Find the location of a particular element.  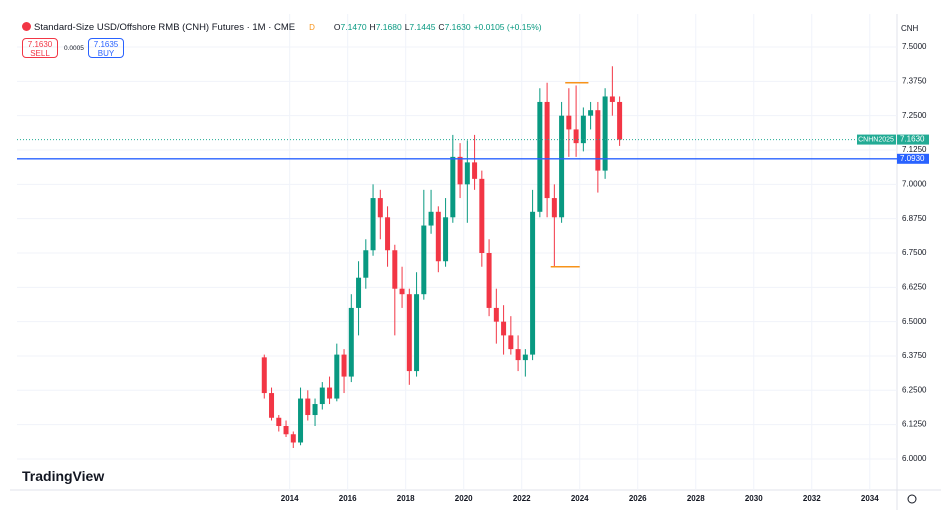

y-tick-label: 7.1250 is located at coordinates (914, 149).